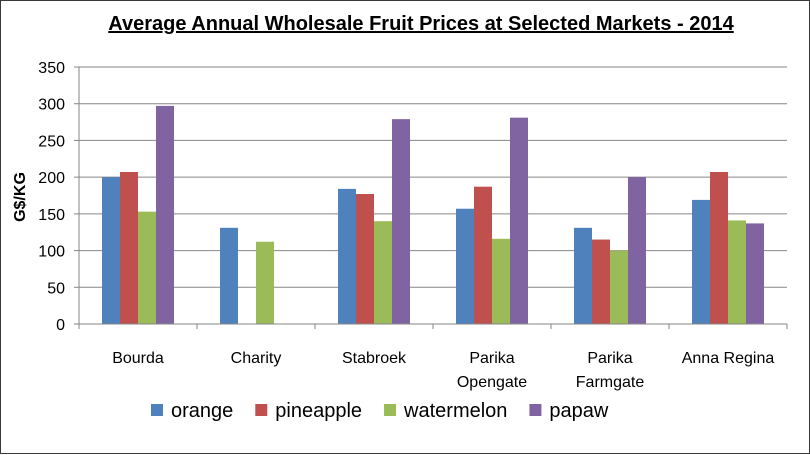 Image resolution: width=810 pixels, height=455 pixels. Describe the element at coordinates (374, 358) in the screenshot. I see `category-label: Stabroek` at that location.